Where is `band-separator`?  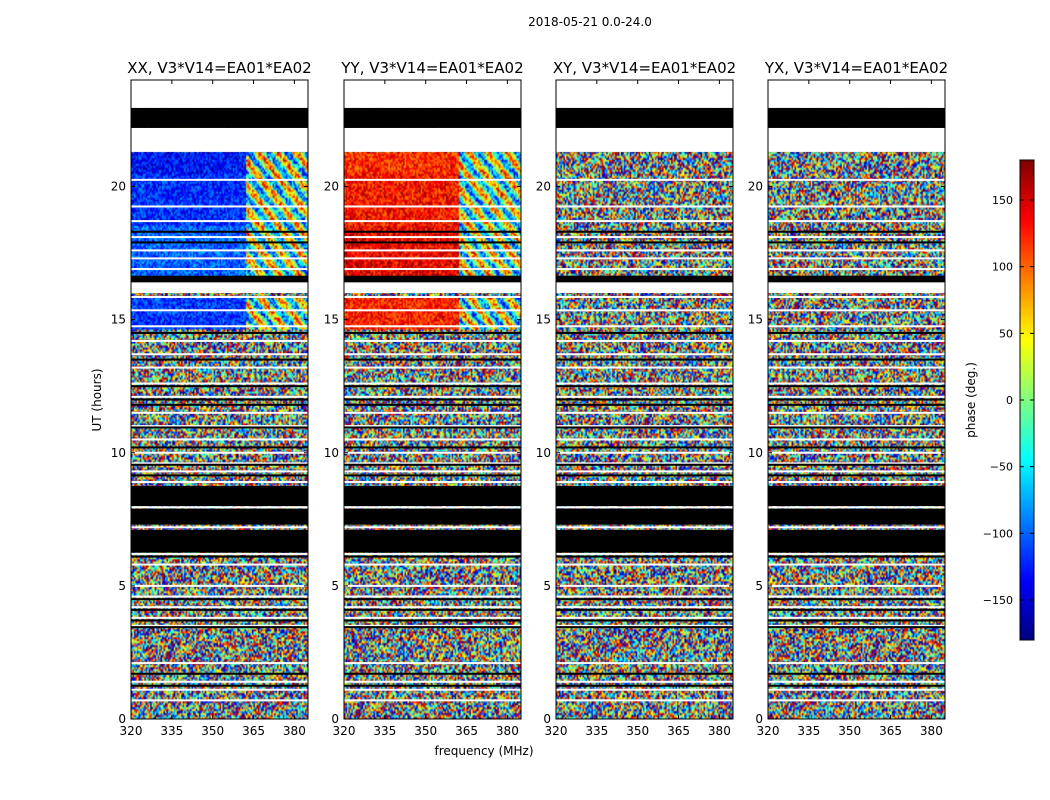
band-separator is located at coordinates (644, 507).